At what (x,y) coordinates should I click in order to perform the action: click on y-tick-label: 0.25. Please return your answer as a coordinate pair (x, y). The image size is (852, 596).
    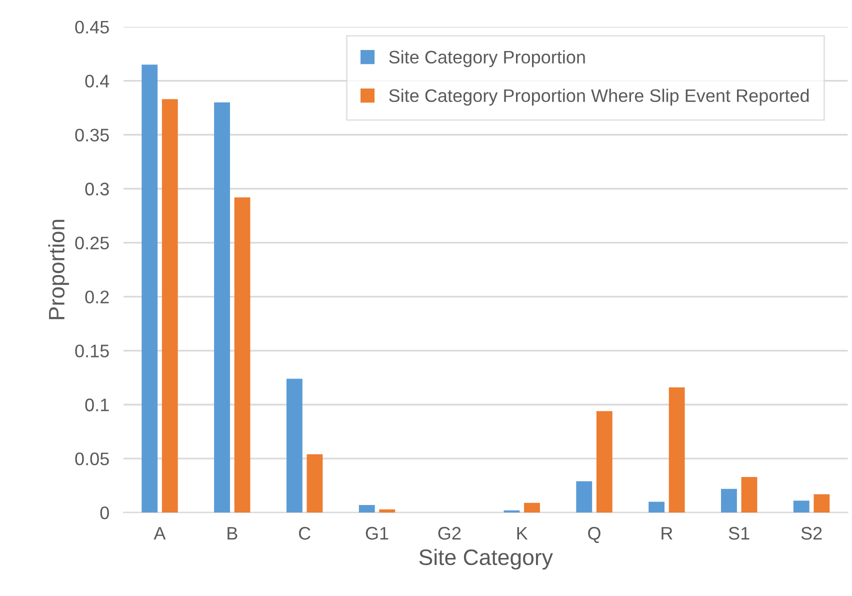
    Looking at the image, I should click on (92, 243).